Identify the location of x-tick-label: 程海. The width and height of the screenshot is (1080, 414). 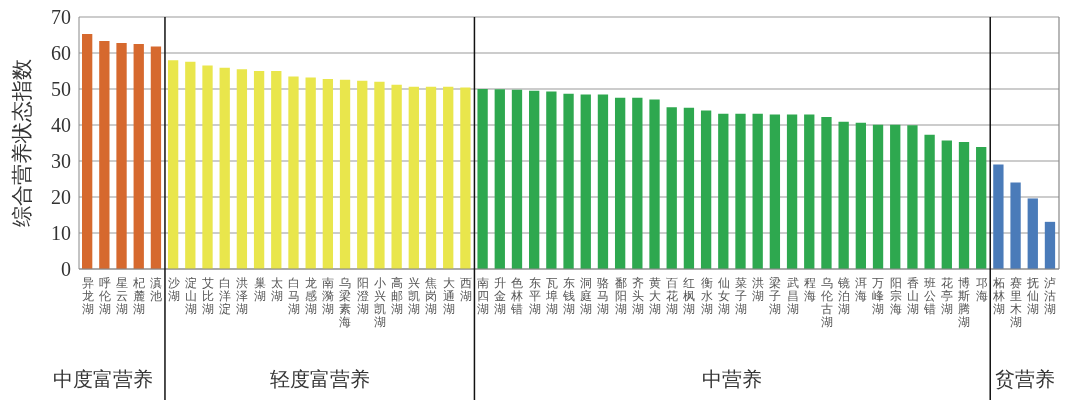
(809, 289).